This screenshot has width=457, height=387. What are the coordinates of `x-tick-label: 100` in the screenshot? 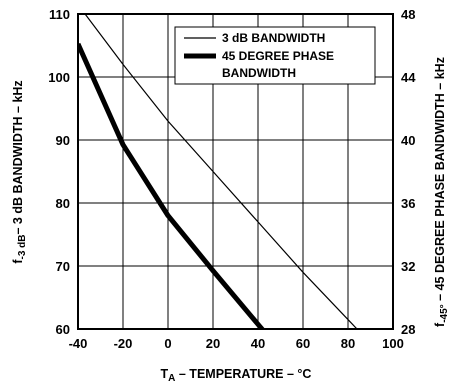 It's located at (393, 343).